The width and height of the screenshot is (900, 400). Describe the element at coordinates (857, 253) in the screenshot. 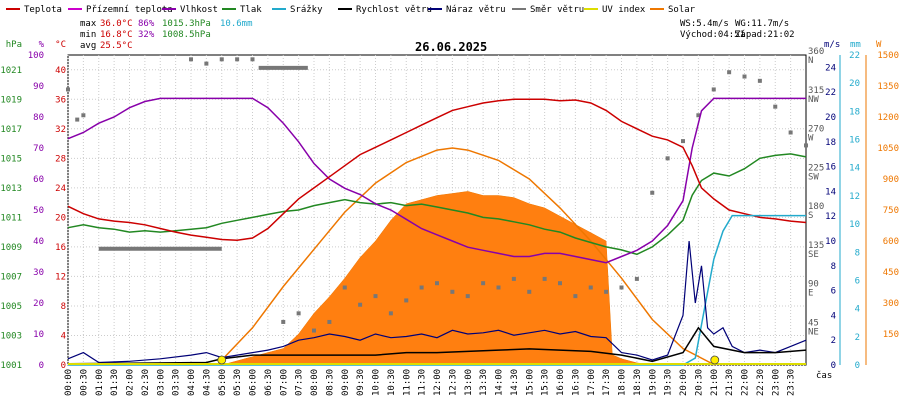

I see `rain-tick: 8` at that location.